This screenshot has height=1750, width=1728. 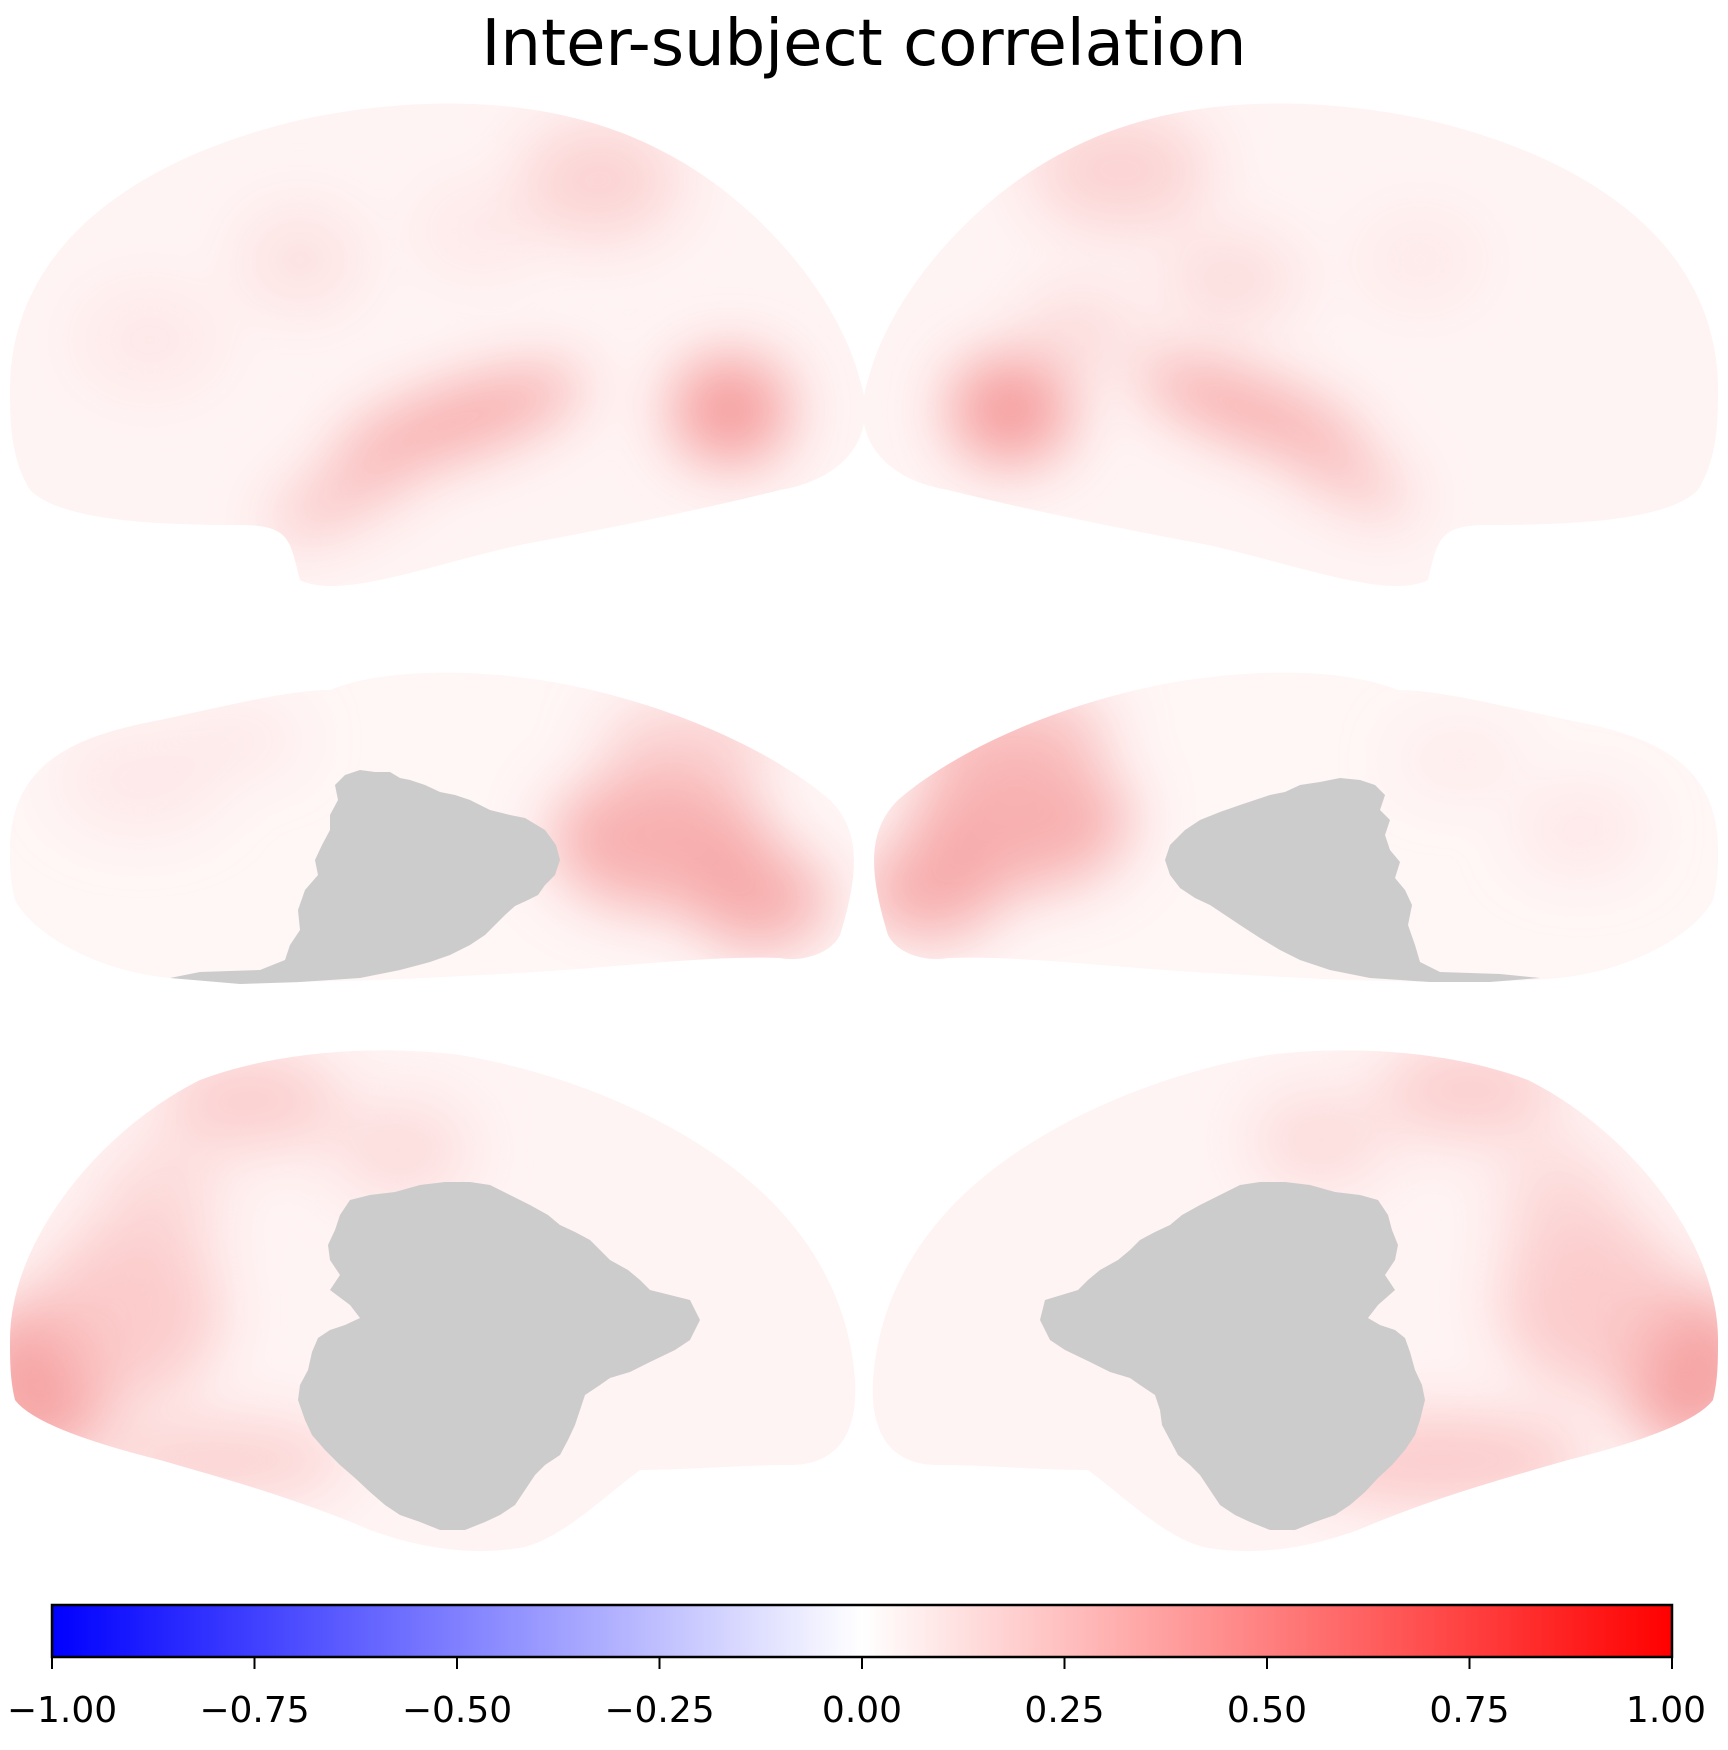 What do you see at coordinates (254, 1710) in the screenshot?
I see `colorbar-tick-label: −0.75` at bounding box center [254, 1710].